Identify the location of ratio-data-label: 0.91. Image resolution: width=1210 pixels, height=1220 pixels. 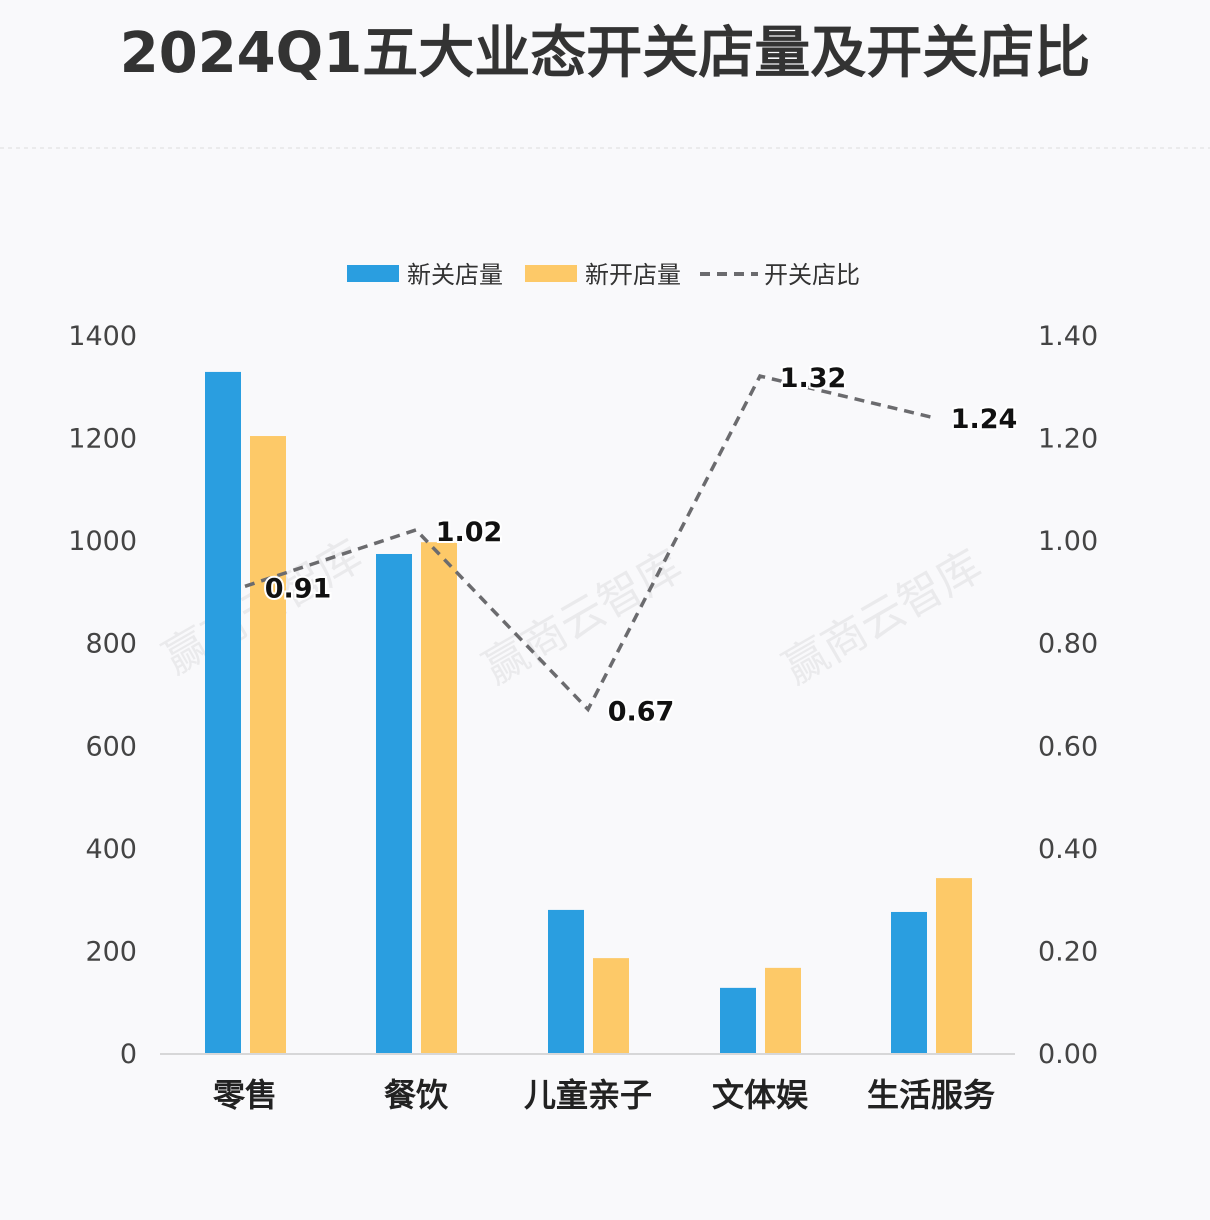
(298, 588).